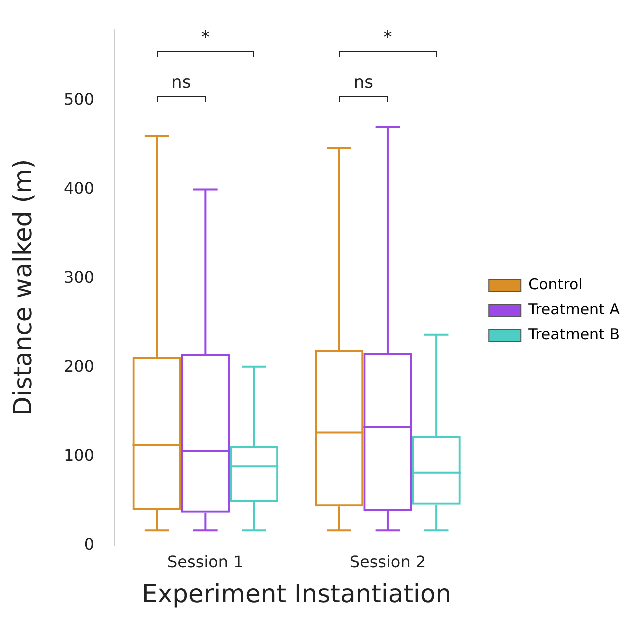  I want to click on y-tick-label: 0, so click(89, 544).